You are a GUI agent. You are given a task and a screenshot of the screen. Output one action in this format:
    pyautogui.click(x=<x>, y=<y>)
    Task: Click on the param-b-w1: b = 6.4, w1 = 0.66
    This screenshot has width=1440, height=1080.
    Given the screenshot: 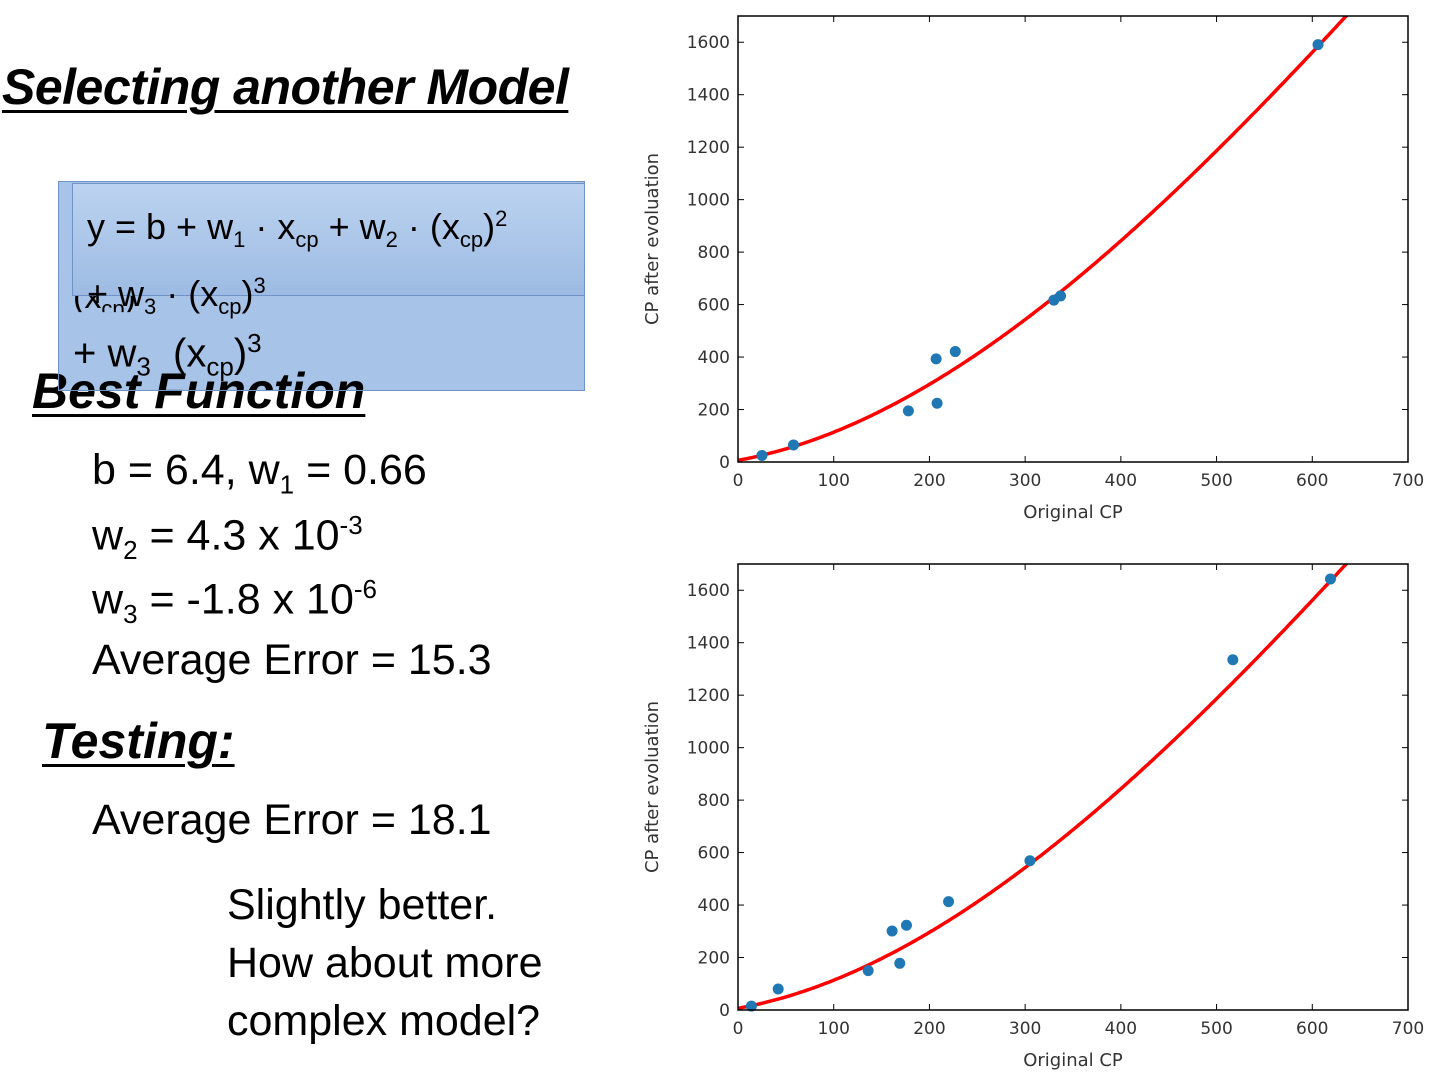 What is the action you would take?
    pyautogui.click(x=259, y=473)
    